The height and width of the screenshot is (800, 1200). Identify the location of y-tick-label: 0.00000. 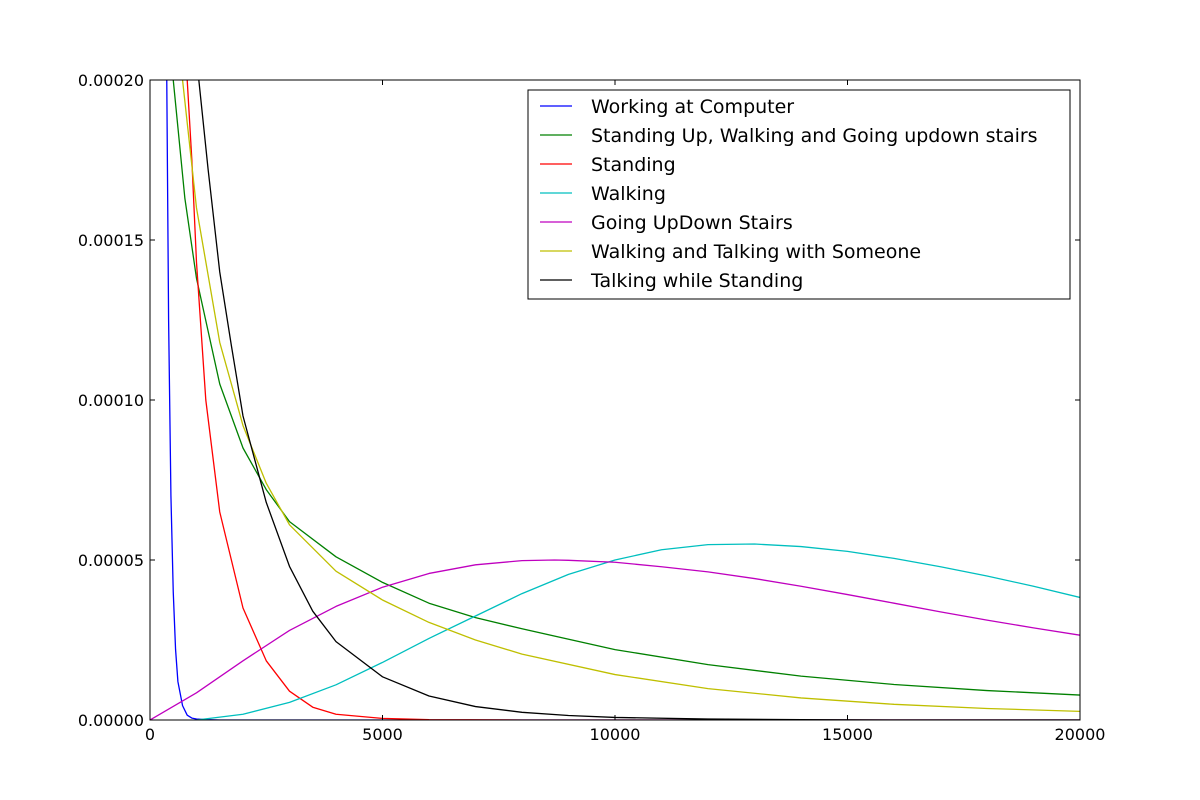
(111, 720).